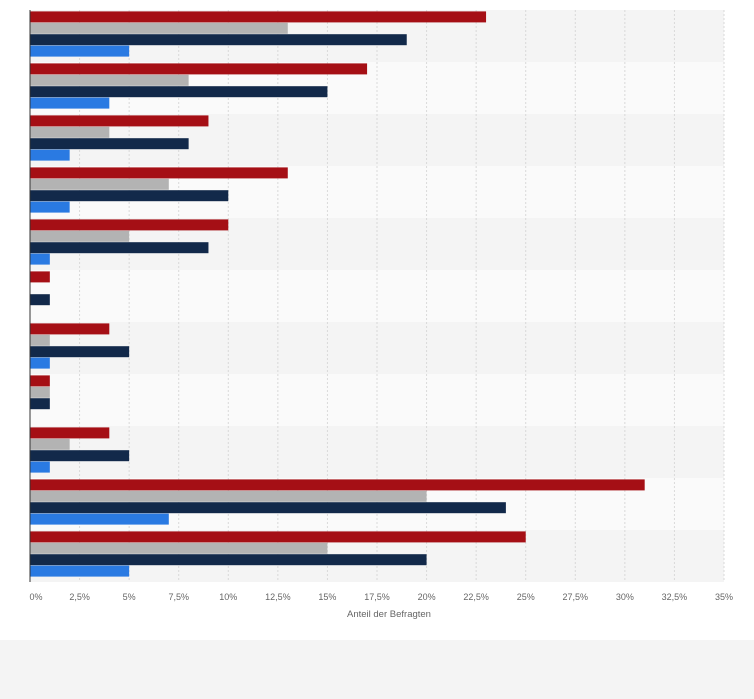  Describe the element at coordinates (576, 597) in the screenshot. I see `x-tick-label: 27,5%` at that location.